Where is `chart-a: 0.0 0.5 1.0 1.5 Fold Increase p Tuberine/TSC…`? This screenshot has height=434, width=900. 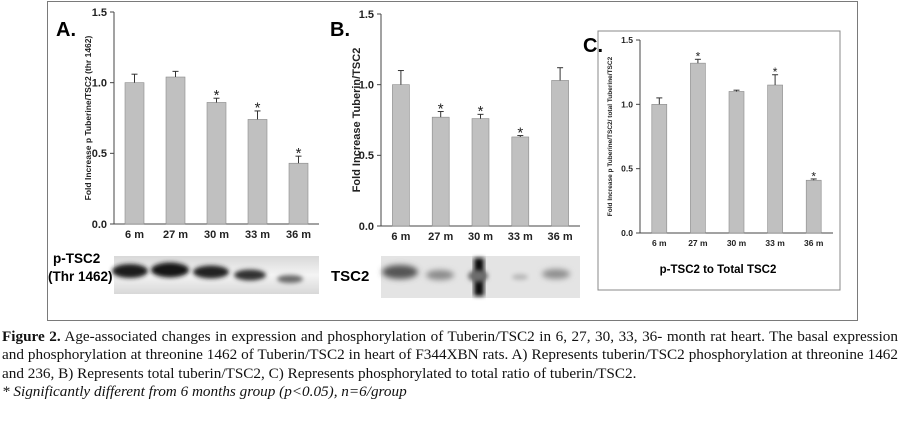 chart-a: 0.0 0.5 1.0 1.5 Fold Increase p Tuberine/TSC… is located at coordinates (201, 124).